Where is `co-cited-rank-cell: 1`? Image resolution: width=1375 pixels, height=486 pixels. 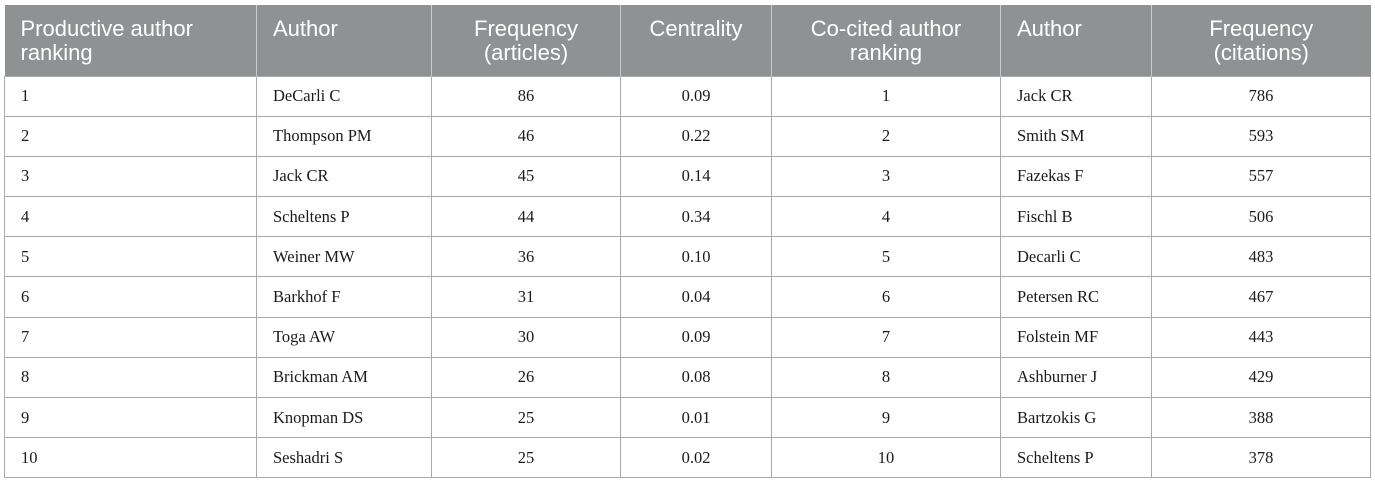
co-cited-rank-cell: 1 is located at coordinates (886, 96).